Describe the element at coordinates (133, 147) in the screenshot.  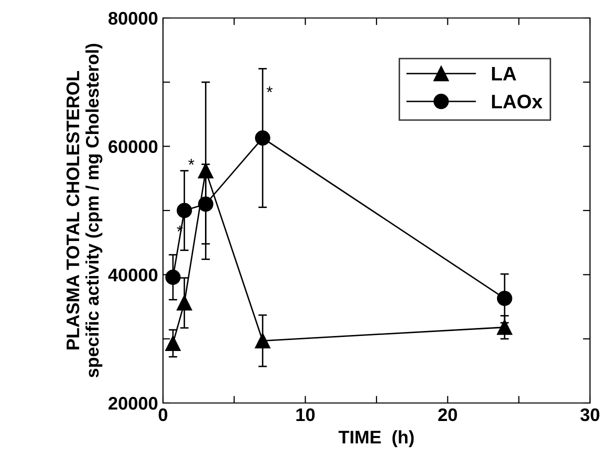
I see `y-tick-label: 60000` at that location.